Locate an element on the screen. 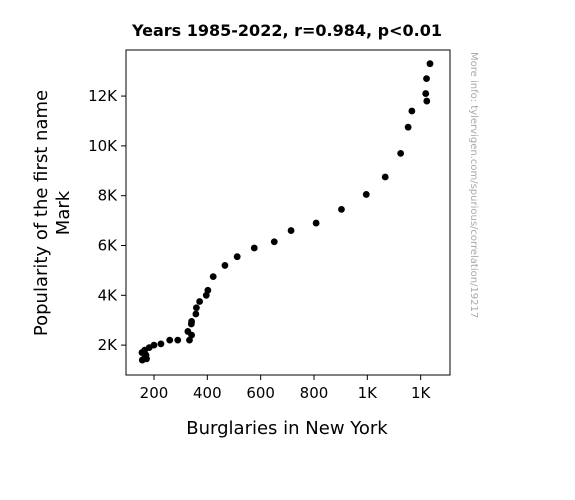 This screenshot has height=500, width=575. y-tick-label: 8K is located at coordinates (108, 196).